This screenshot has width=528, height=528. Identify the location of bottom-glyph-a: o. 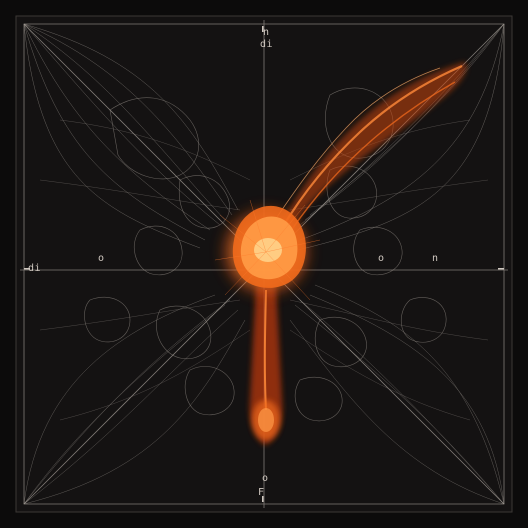
(265, 479).